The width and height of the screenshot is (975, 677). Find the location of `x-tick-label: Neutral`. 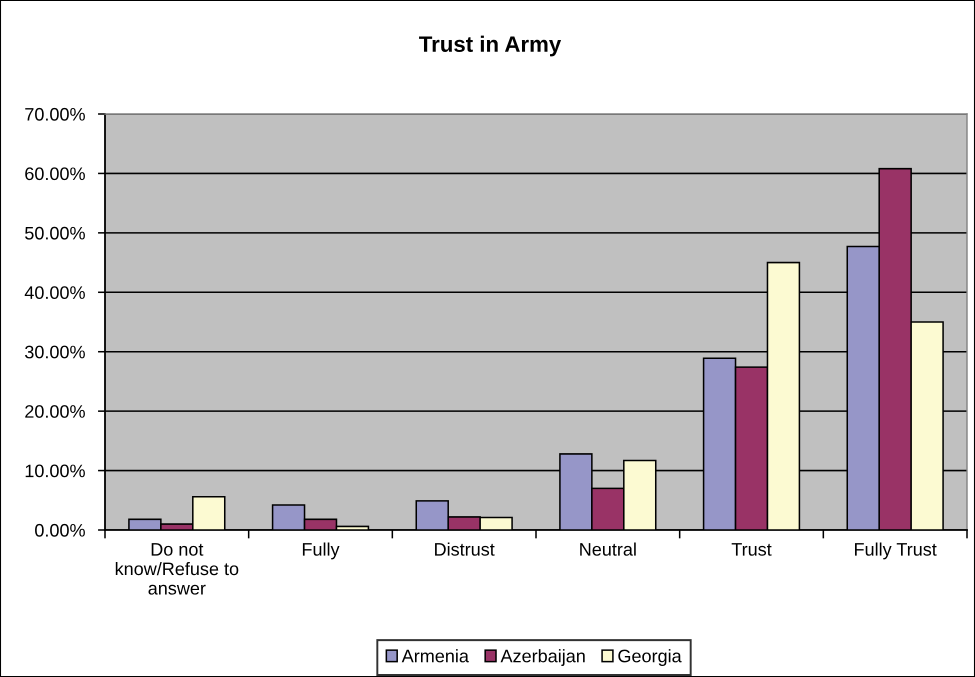

x-tick-label: Neutral is located at coordinates (608, 549).